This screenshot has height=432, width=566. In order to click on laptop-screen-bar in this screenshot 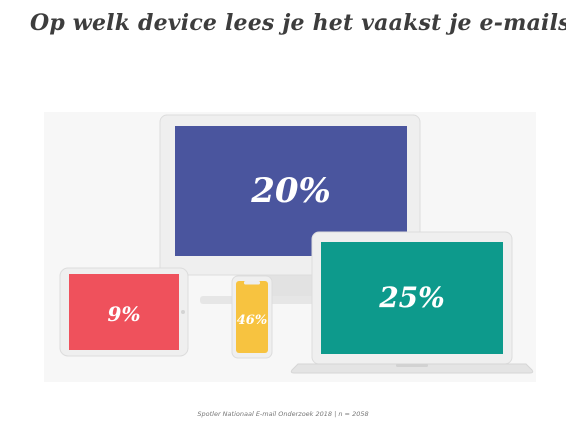, I will do `click(412, 298)`.